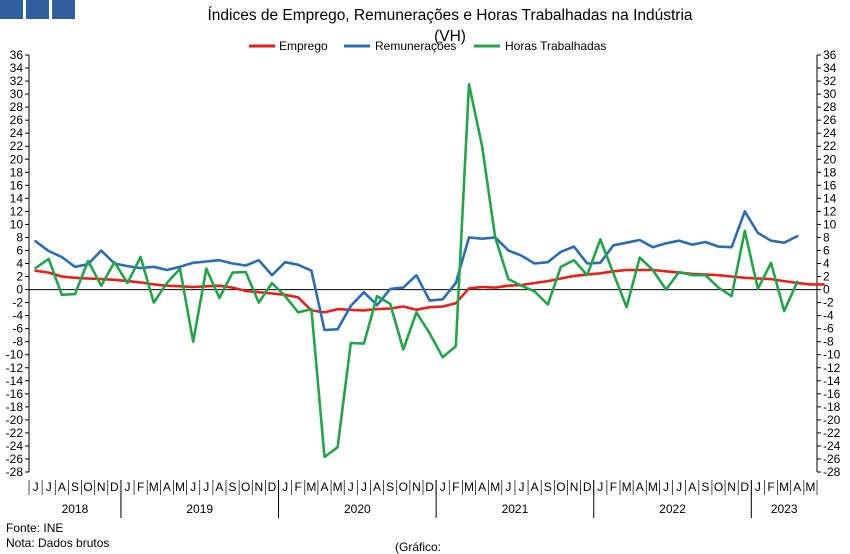 This screenshot has width=850, height=554. Describe the element at coordinates (830, 224) in the screenshot. I see `y-tick-label-right: 10` at that location.